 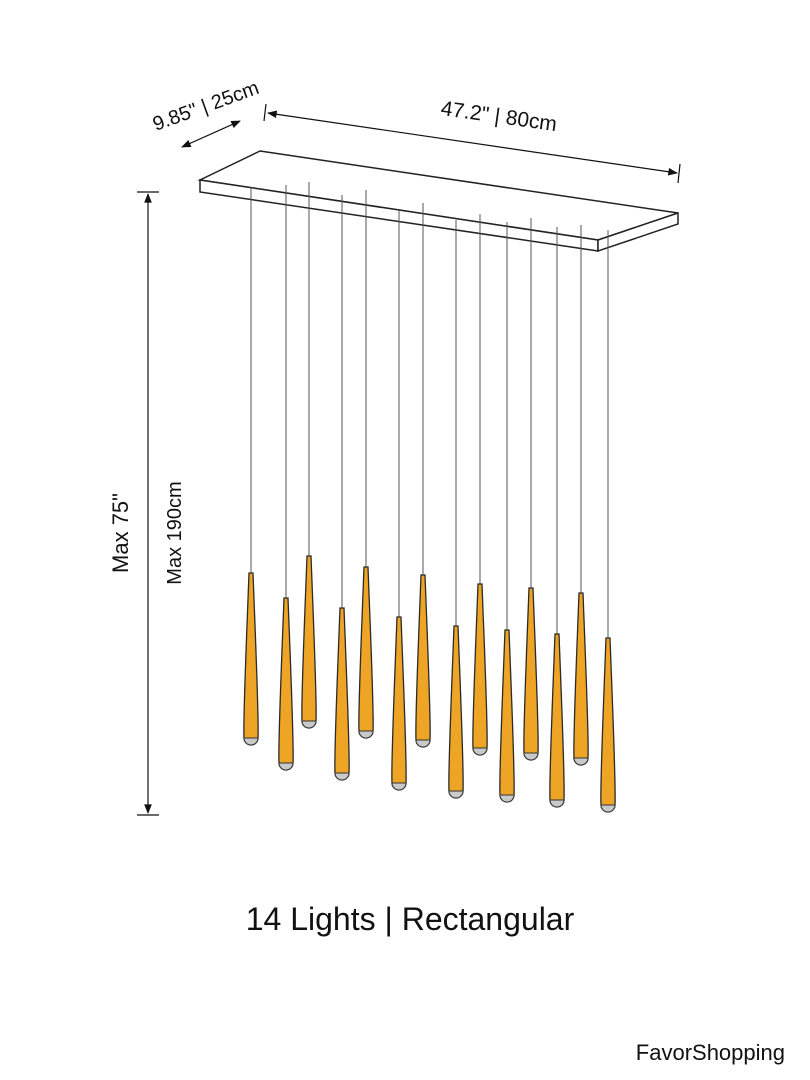 I want to click on height-dimension: Max 75" Max 190cm, so click(x=147, y=503).